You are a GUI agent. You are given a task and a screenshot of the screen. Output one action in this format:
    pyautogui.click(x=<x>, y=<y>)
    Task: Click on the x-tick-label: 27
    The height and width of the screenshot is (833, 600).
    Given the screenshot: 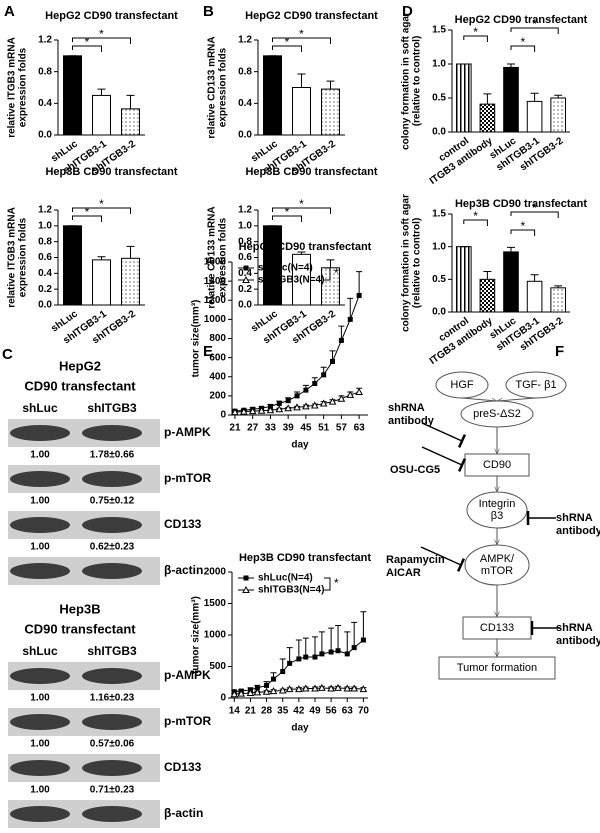 What is the action you would take?
    pyautogui.click(x=253, y=428)
    